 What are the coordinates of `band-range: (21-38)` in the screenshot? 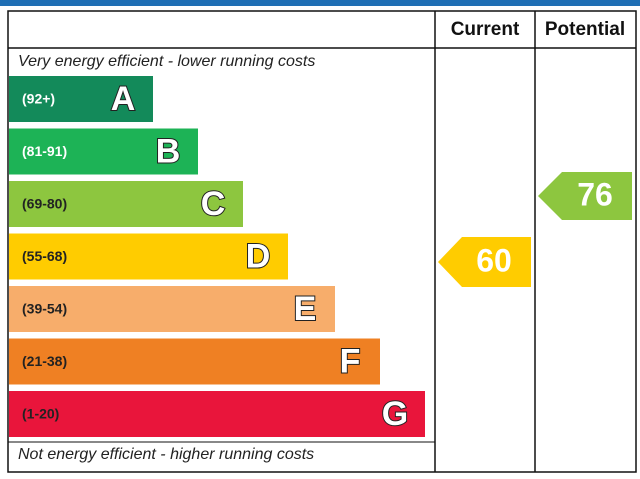 It's located at (44, 361).